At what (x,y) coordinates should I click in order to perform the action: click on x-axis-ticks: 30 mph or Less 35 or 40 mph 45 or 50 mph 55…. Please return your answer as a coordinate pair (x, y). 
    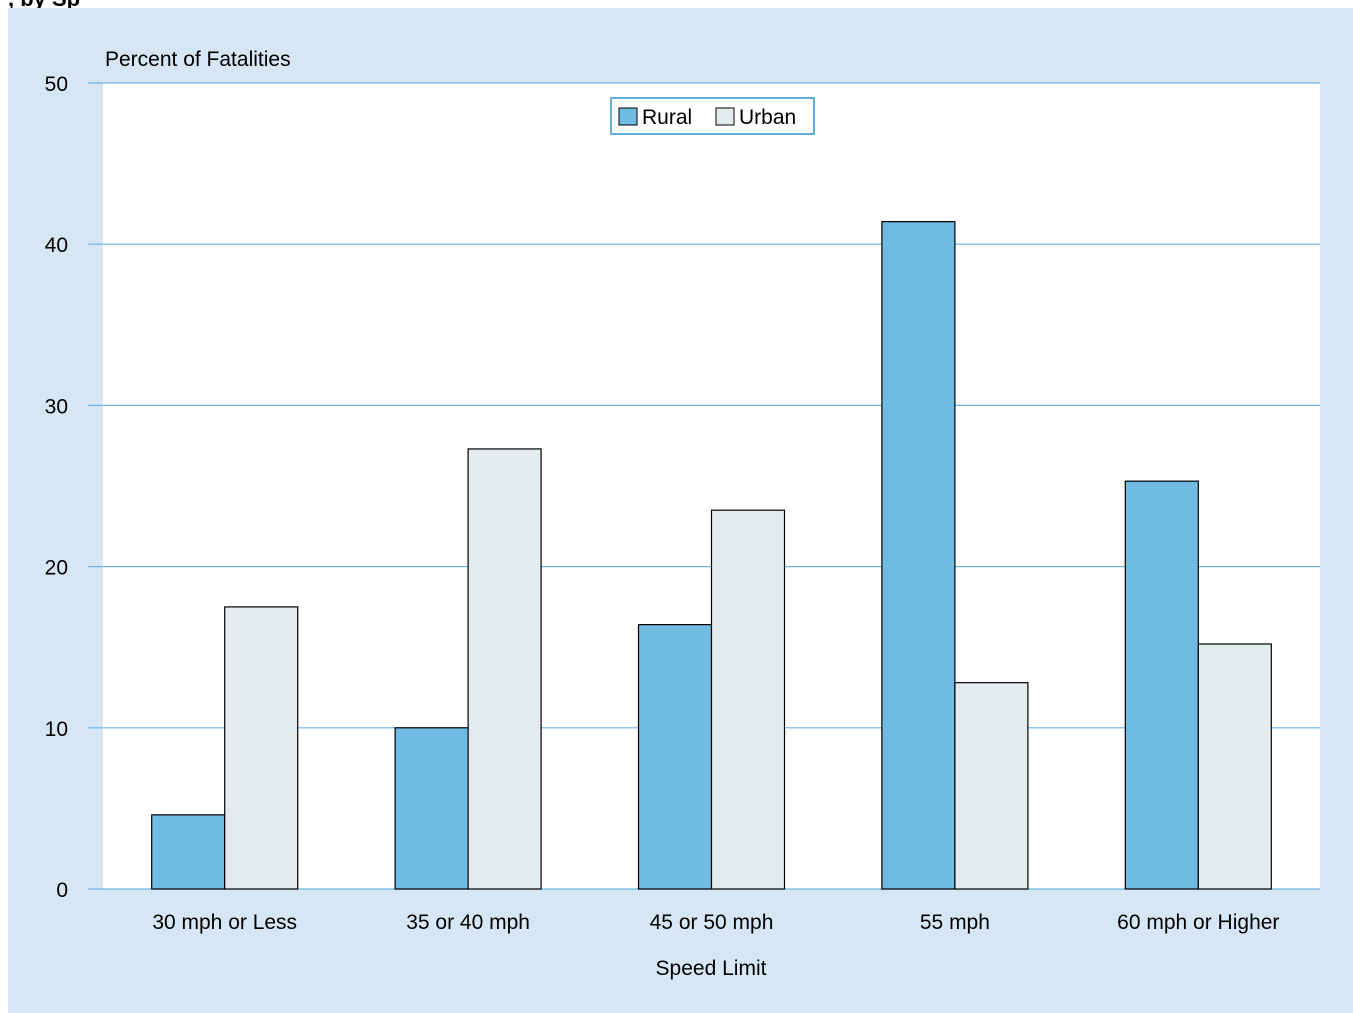
    Looking at the image, I should click on (715, 922).